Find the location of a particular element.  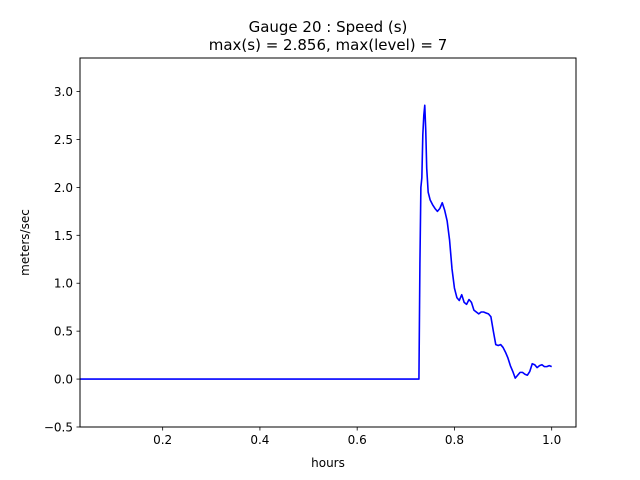

x-axis-label: hours is located at coordinates (328, 463).